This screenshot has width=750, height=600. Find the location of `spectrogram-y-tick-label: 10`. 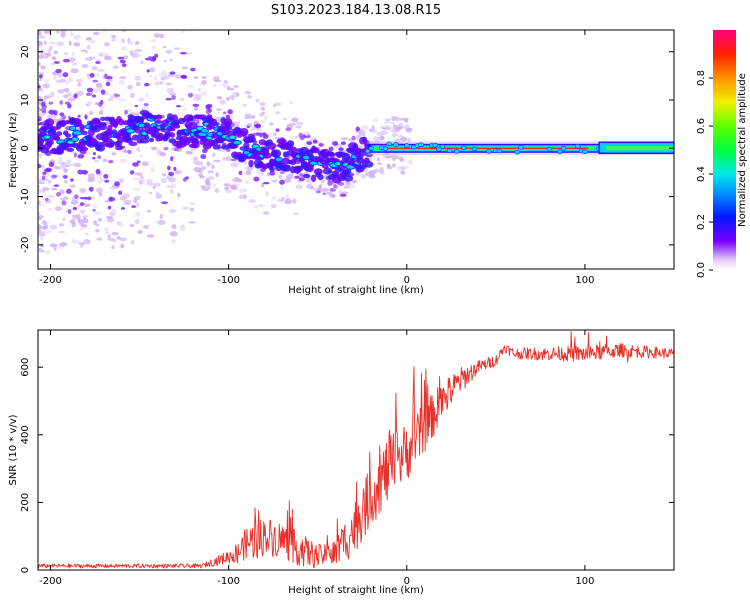

spectrogram-y-tick-label: 10 is located at coordinates (25, 100).